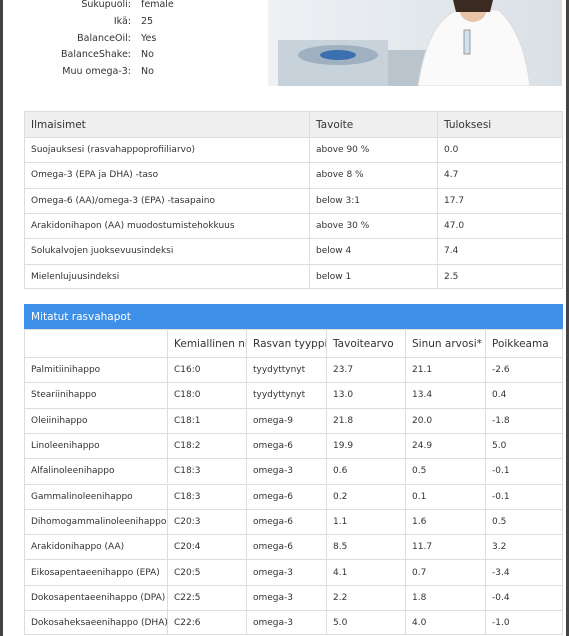 The image size is (569, 636). Describe the element at coordinates (122, 21) in the screenshot. I see `profile-label: Ikä:` at that location.